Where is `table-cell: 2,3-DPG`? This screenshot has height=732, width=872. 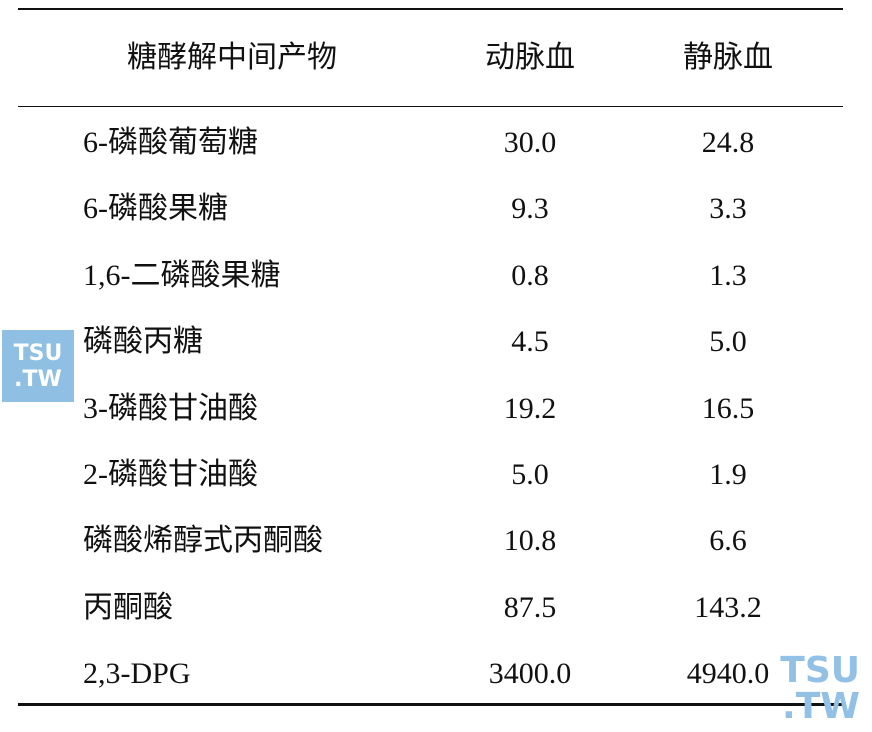
table-cell: 2,3-DPG is located at coordinates (137, 674).